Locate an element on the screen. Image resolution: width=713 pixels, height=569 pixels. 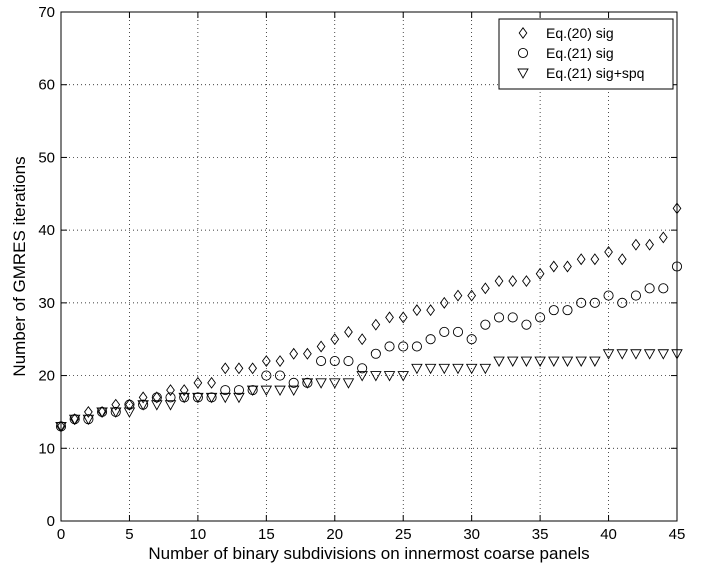
y-tick-label: 30 is located at coordinates (46, 303).